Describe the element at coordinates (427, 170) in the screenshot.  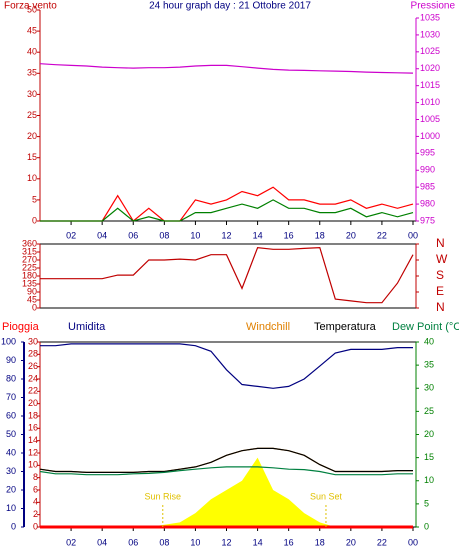
I see `y2-tick-label: 990` at that location.